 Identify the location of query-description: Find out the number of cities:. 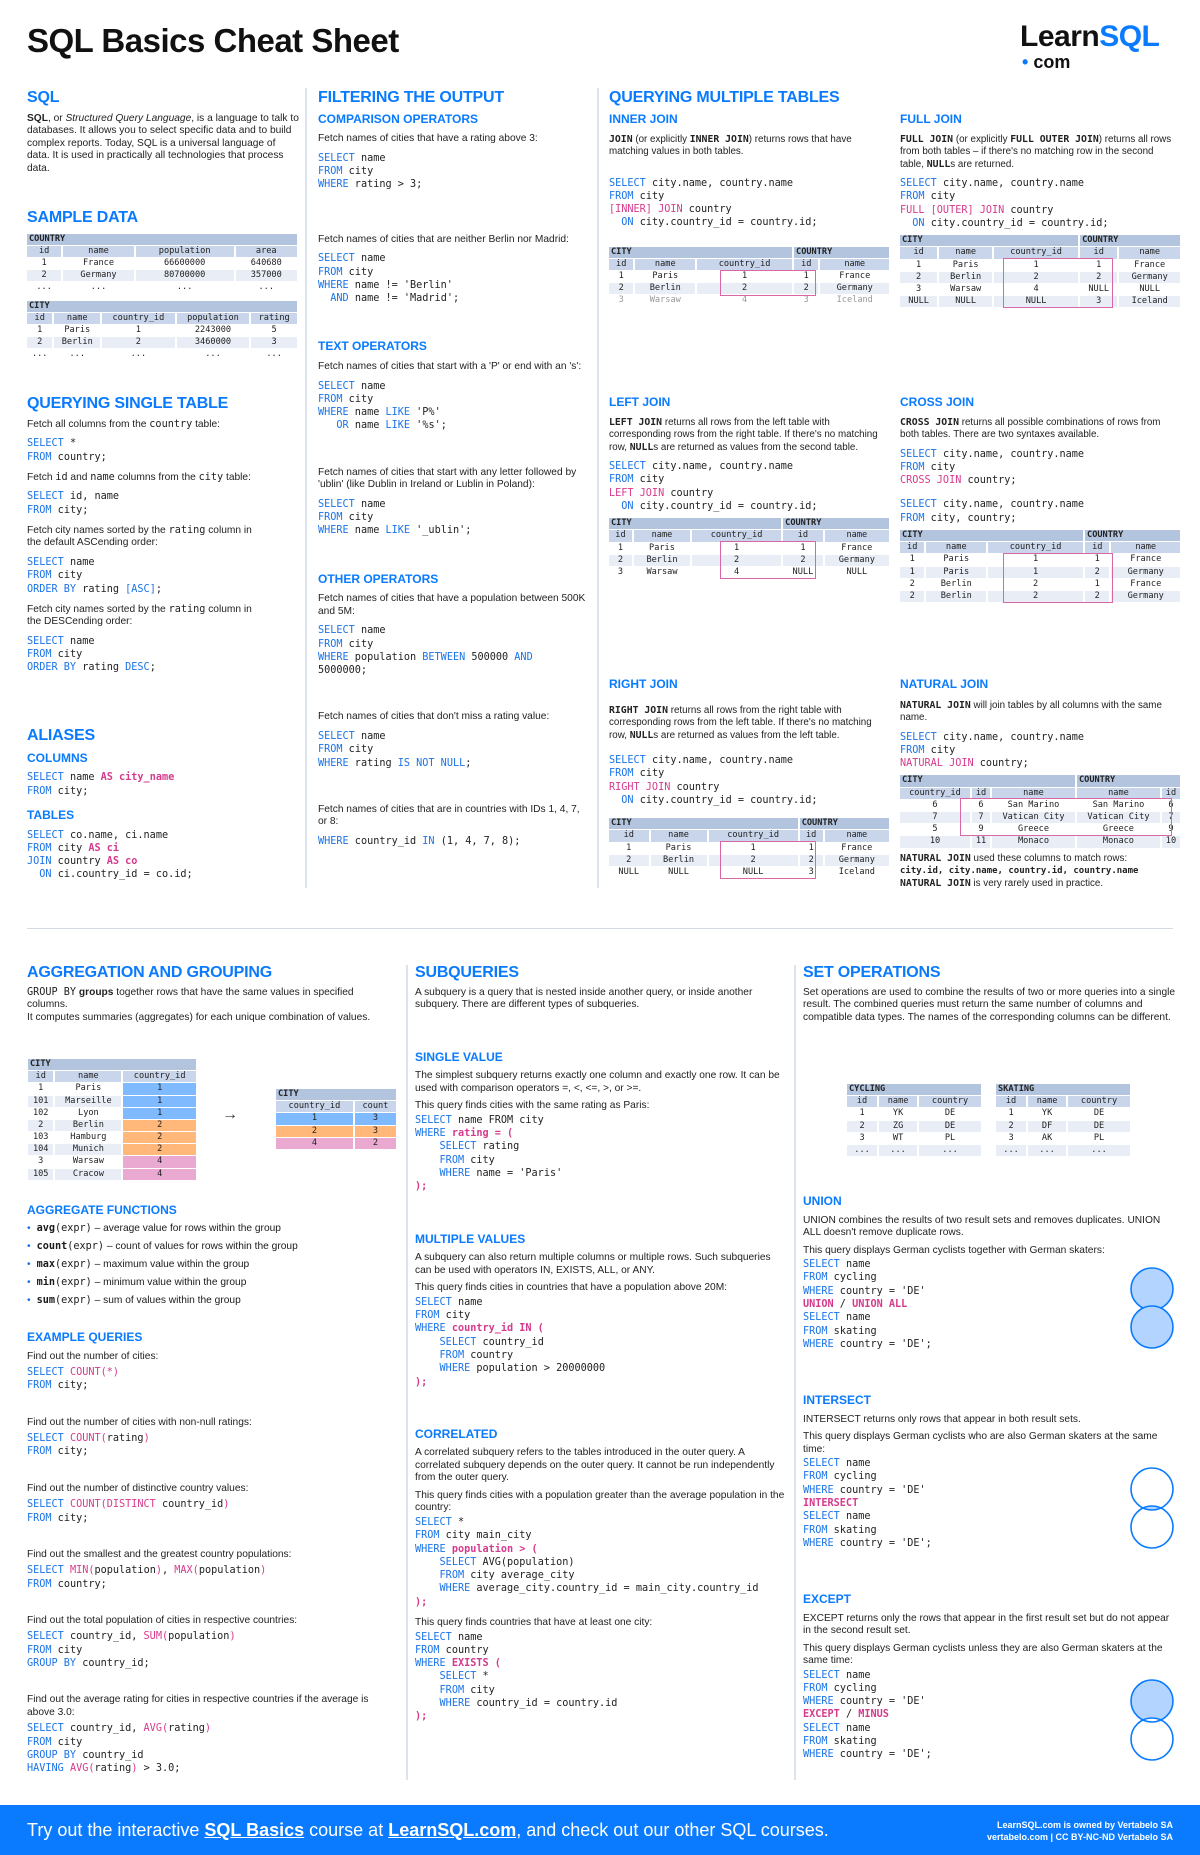
(93, 1356).